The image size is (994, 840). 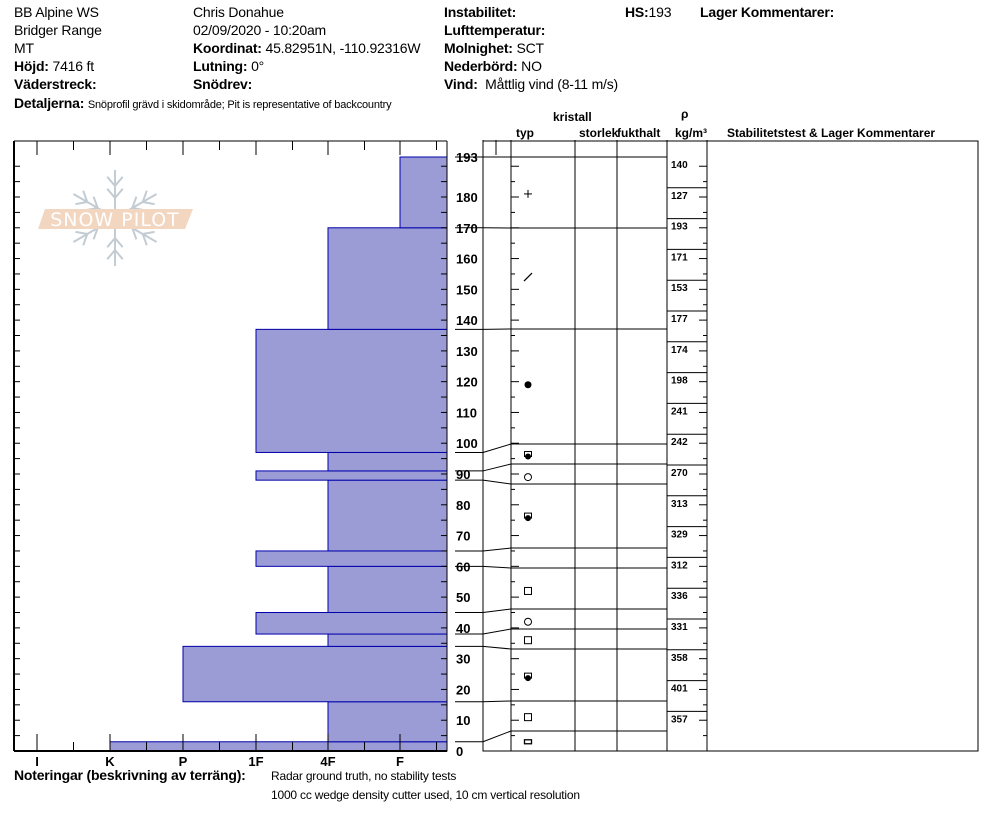 I want to click on coord-label: Koordinat:, so click(x=227, y=48).